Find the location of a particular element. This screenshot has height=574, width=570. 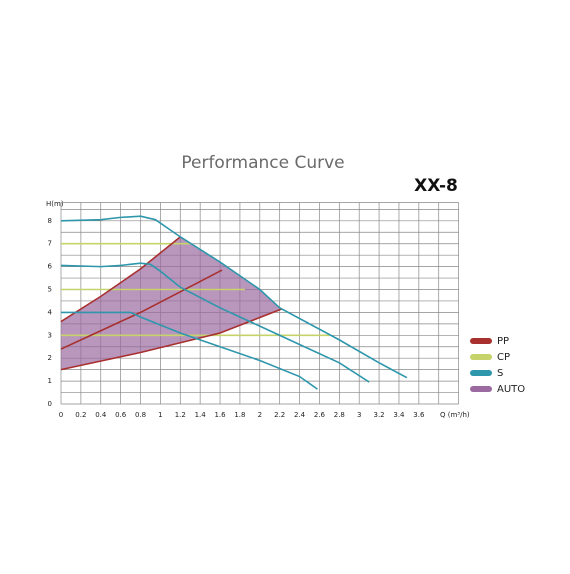

y-tick-label: 4 is located at coordinates (50, 312).